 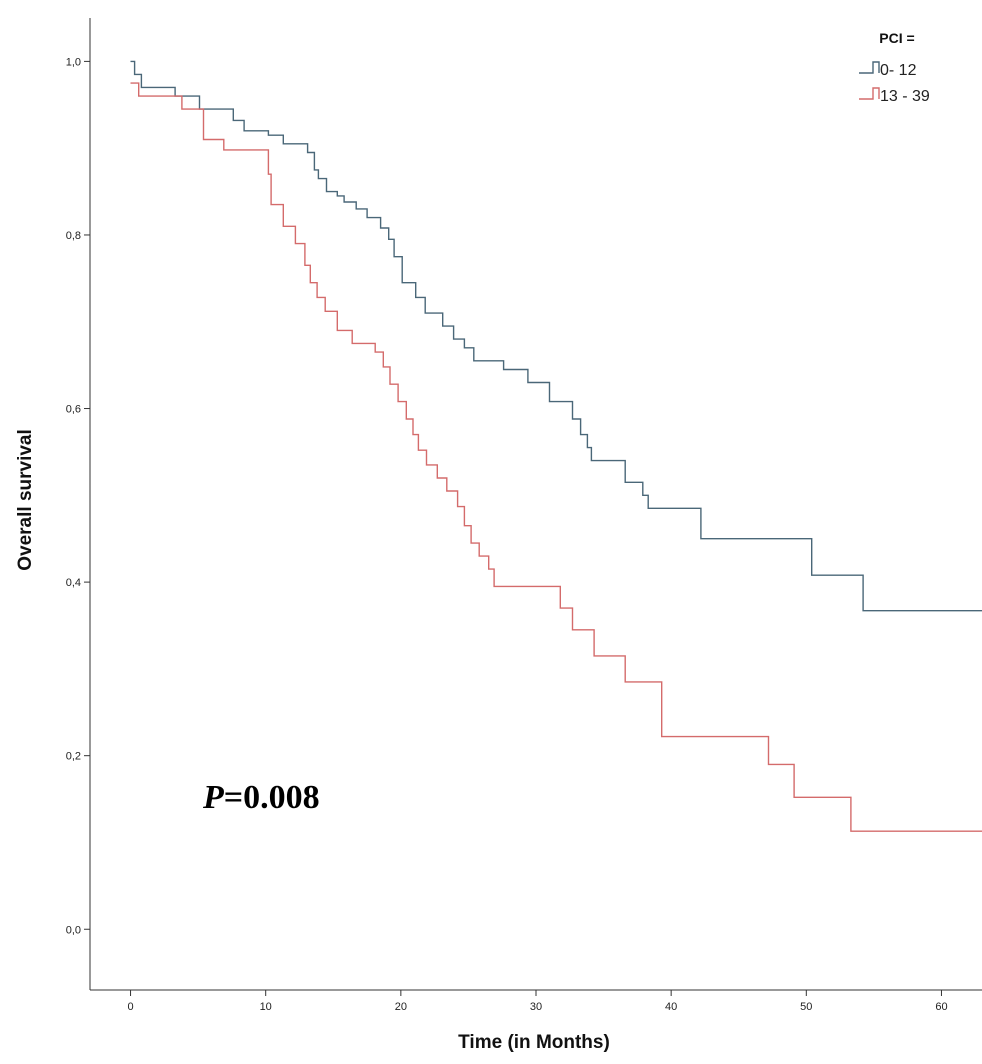 What do you see at coordinates (896, 38) in the screenshot?
I see `legend-title: PCI =` at bounding box center [896, 38].